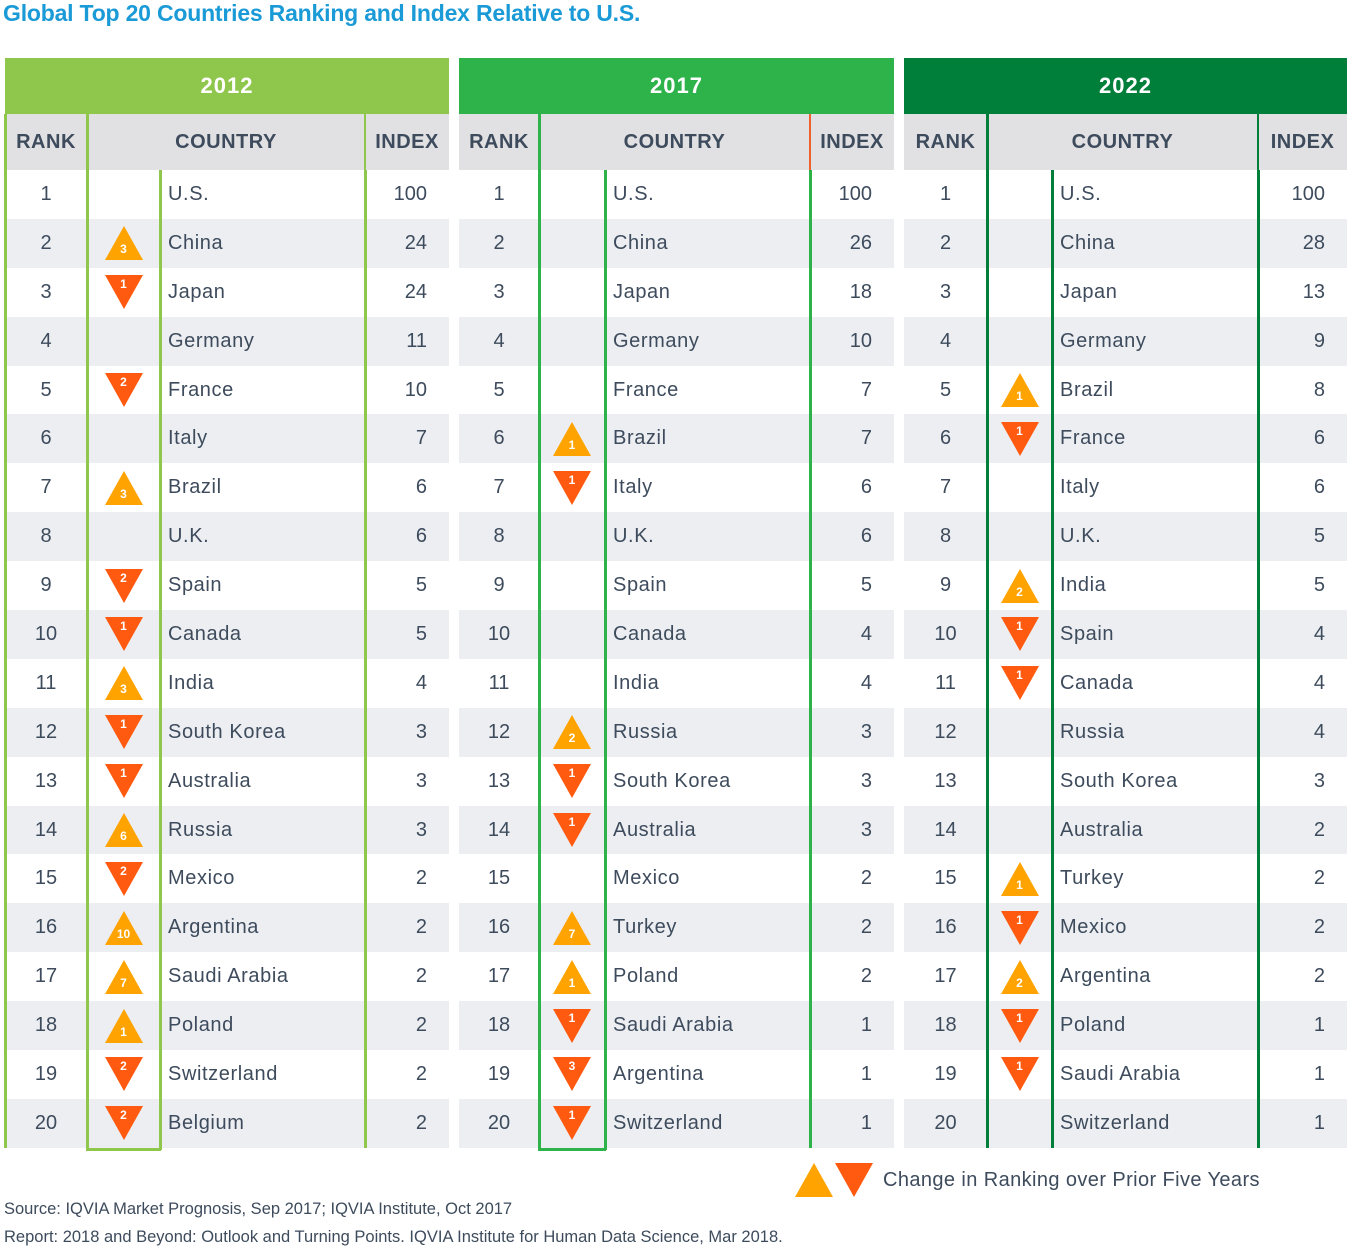 The width and height of the screenshot is (1352, 1254). Describe the element at coordinates (227, 537) in the screenshot. I see `table-row: 8 U.K. 6` at that location.